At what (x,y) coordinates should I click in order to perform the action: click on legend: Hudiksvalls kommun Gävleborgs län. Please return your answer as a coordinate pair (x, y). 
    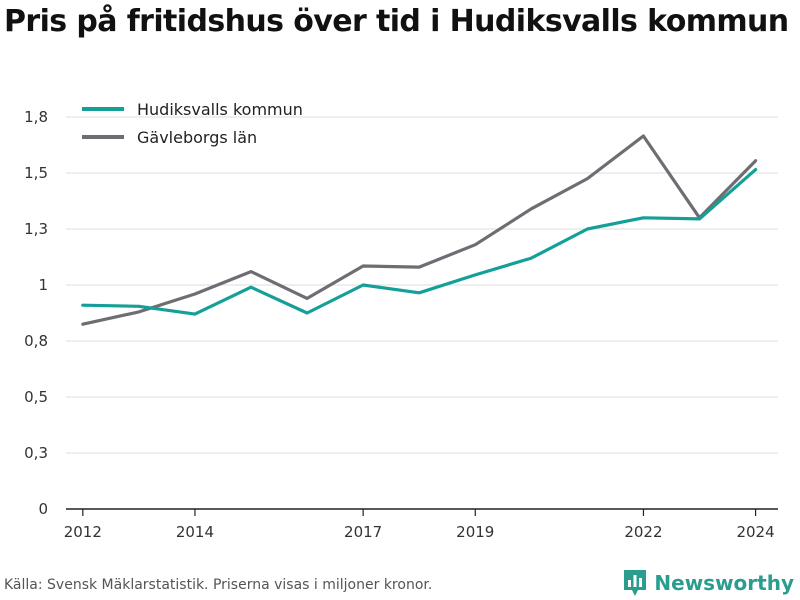
    Looking at the image, I should click on (192, 123).